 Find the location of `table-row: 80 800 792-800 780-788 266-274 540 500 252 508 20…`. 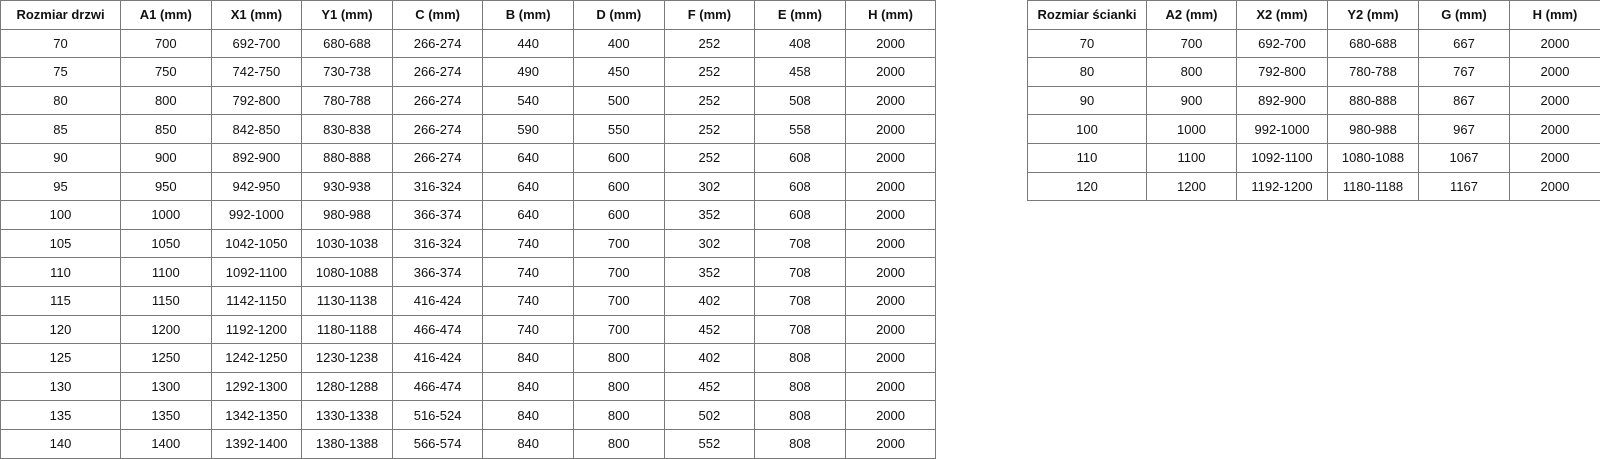

table-row: 80 800 792-800 780-788 266-274 540 500 252 508 20… is located at coordinates (468, 100).